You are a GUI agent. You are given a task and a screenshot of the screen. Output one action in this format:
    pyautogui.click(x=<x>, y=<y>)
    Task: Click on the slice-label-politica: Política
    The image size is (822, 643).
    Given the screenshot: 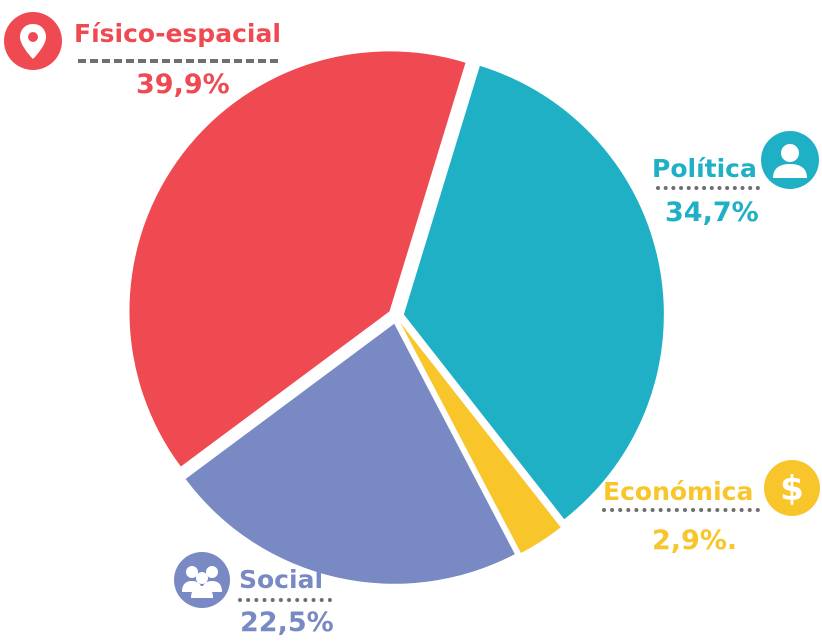 What is the action you would take?
    pyautogui.click(x=704, y=168)
    